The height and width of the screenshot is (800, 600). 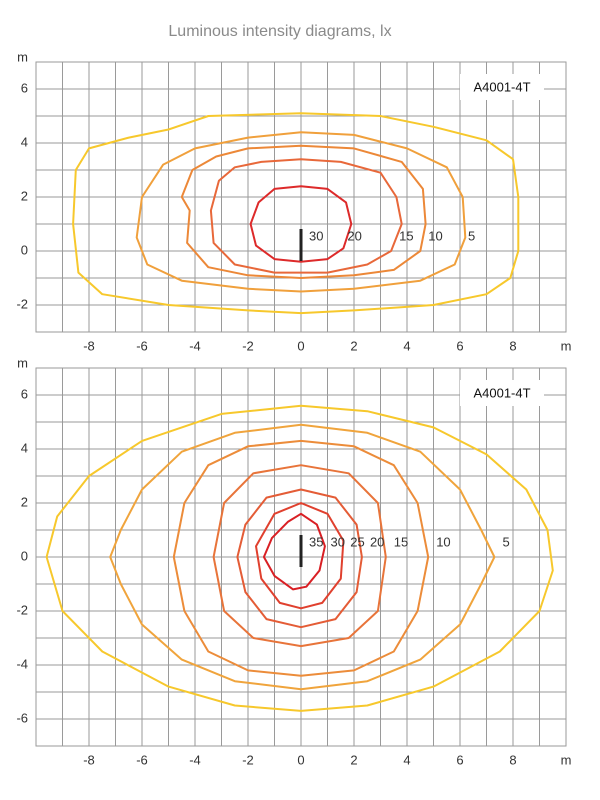 I want to click on y-tick-label: -4, so click(x=22, y=663).